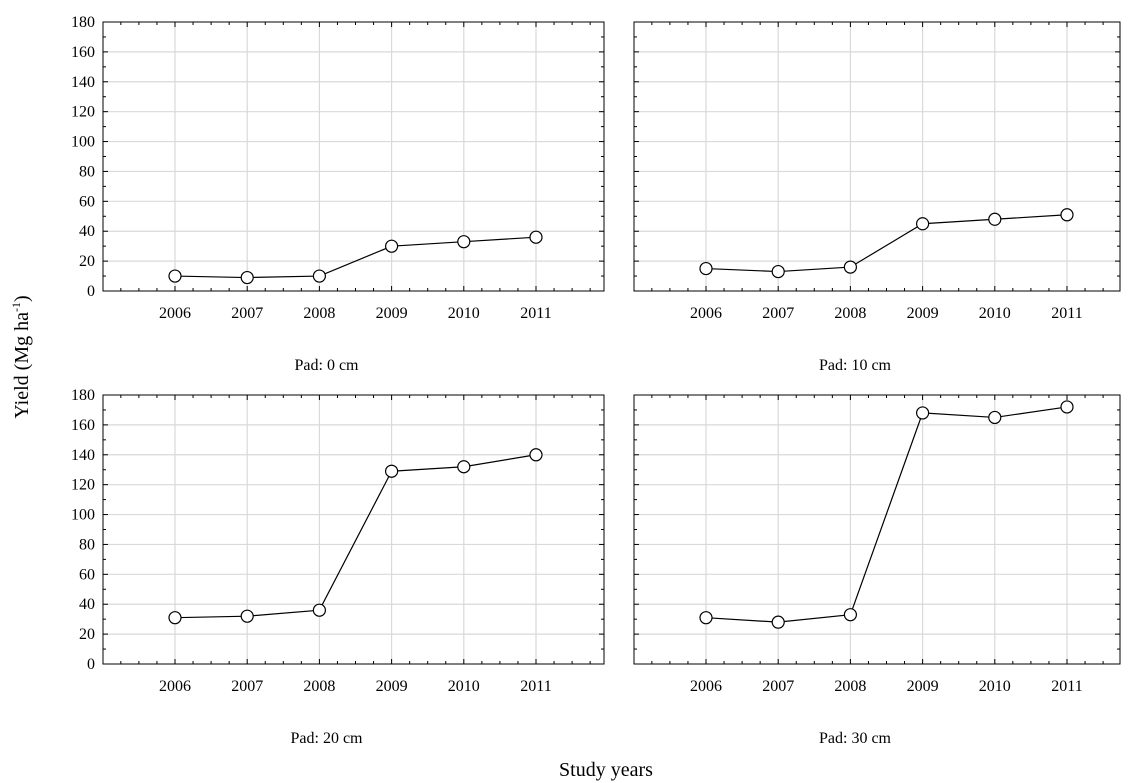 The image size is (1131, 783). I want to click on y-axis-label: Yield (Mg ha-1), so click(21, 356).